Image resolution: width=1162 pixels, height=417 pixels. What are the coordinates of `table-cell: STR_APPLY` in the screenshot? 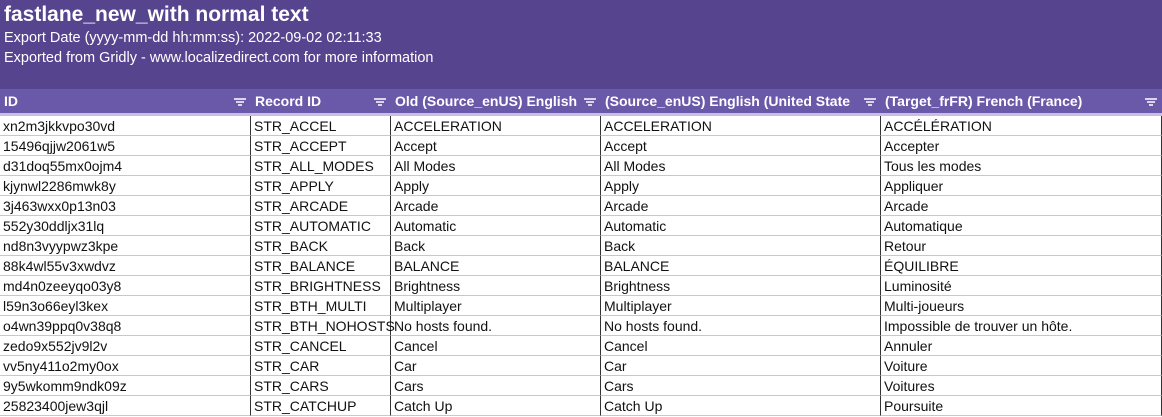 It's located at (321, 186).